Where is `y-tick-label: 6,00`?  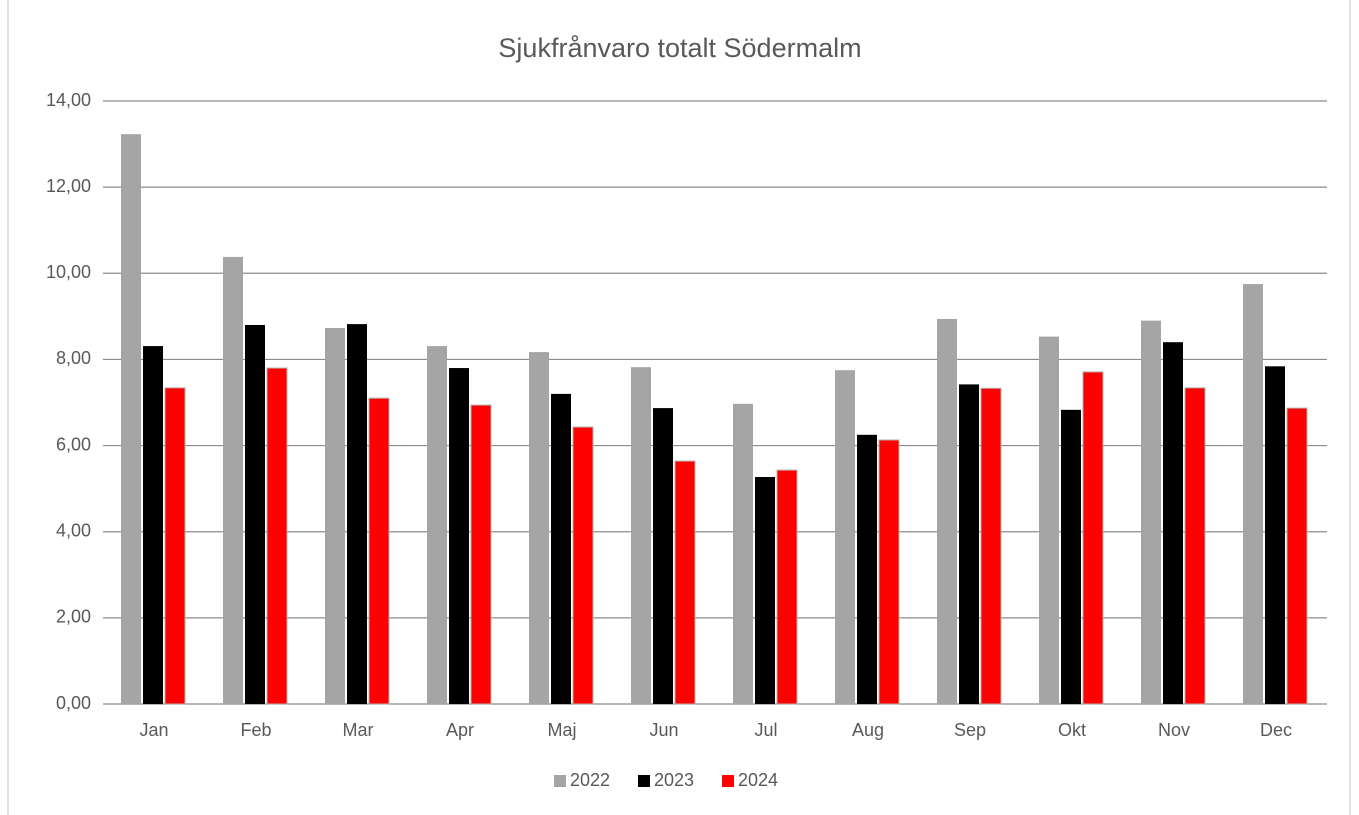
y-tick-label: 6,00 is located at coordinates (73, 444).